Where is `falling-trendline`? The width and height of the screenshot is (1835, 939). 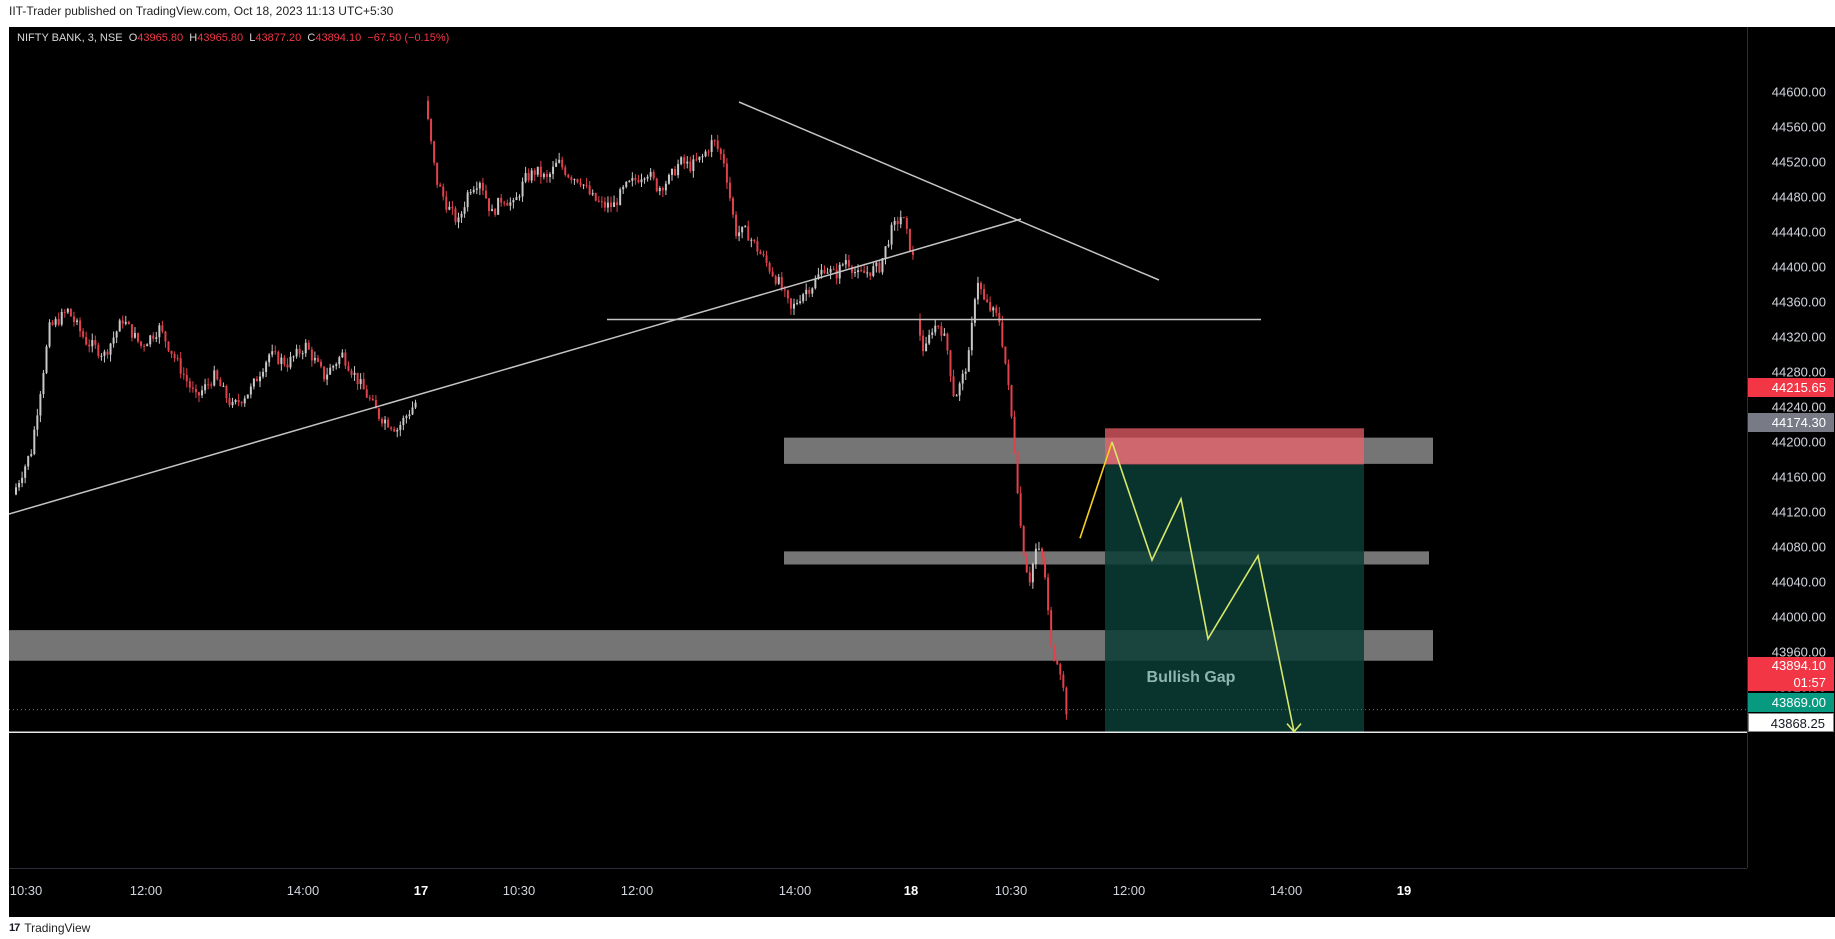 falling-trendline is located at coordinates (949, 191).